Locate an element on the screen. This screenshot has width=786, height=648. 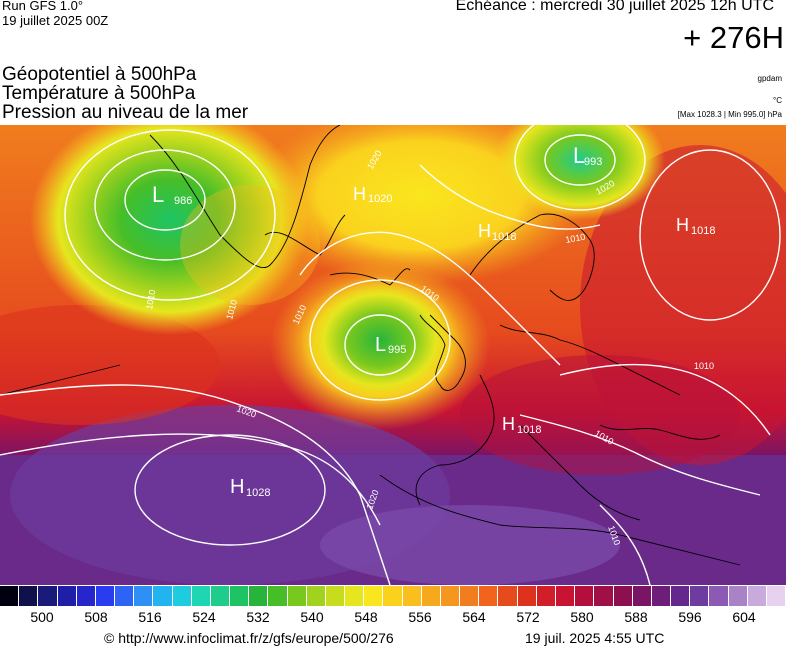
colorbar-tick-label: 572 is located at coordinates (528, 617).